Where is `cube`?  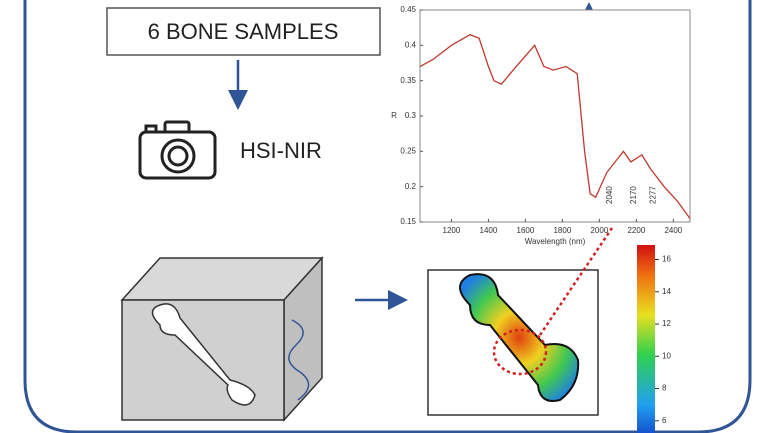 cube is located at coordinates (222, 339).